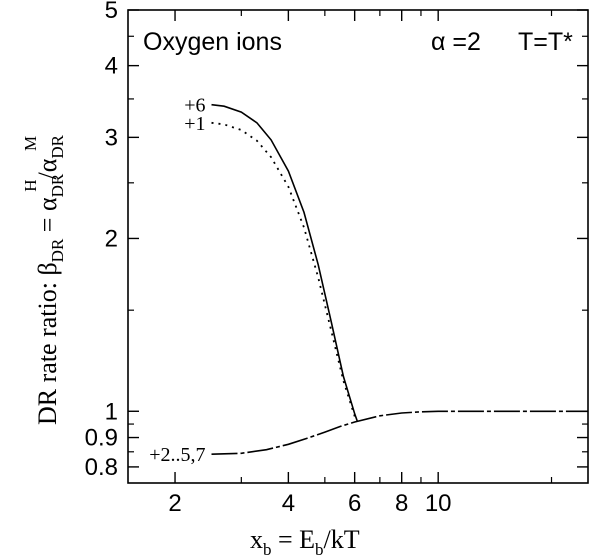  What do you see at coordinates (177, 455) in the screenshot?
I see `series-label: +2..5,7` at bounding box center [177, 455].